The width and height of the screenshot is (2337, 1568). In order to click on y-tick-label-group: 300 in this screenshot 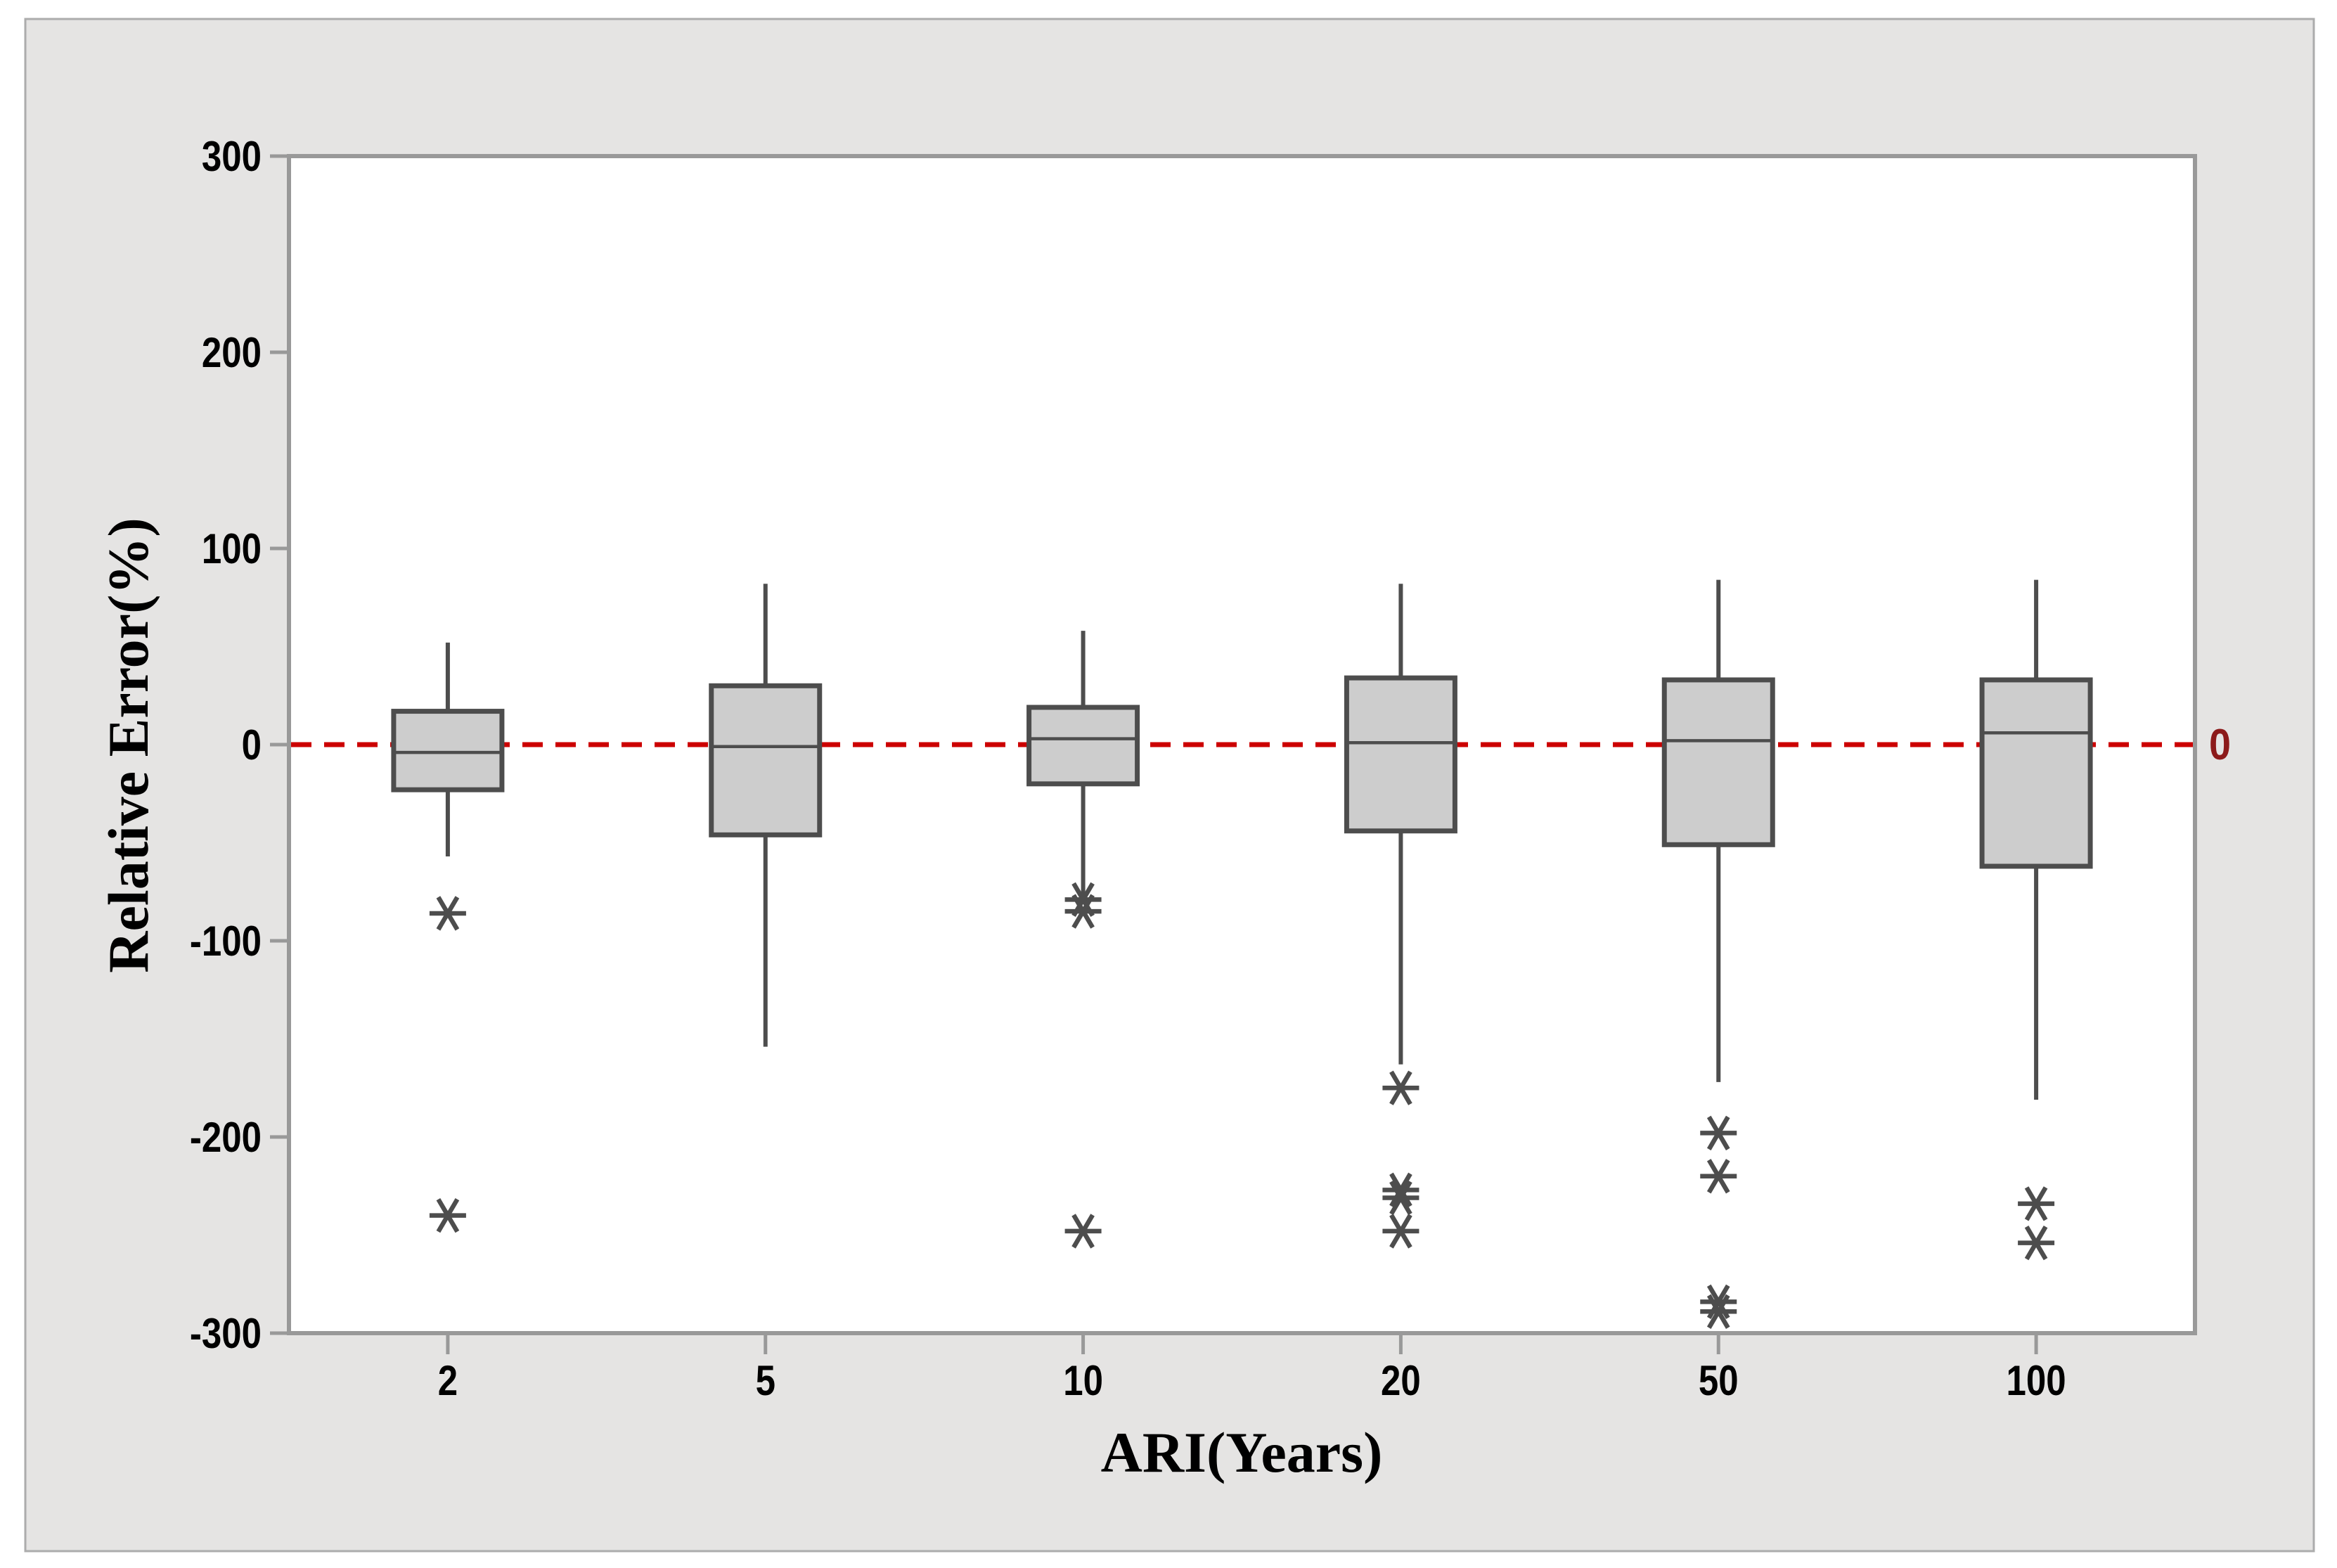, I will do `click(232, 156)`.